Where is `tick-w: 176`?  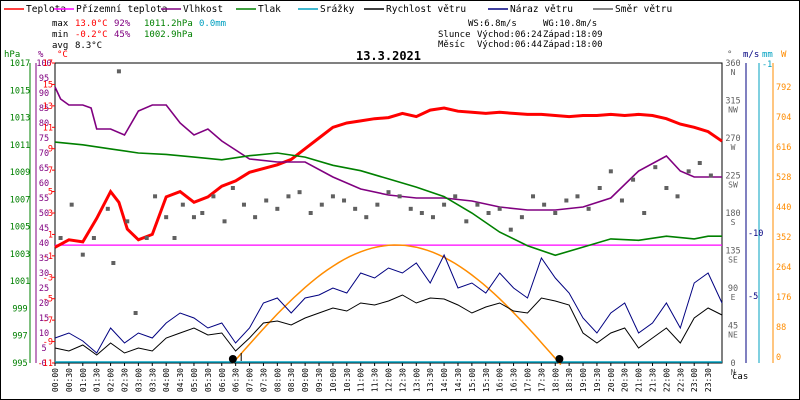
tick-w: 176 is located at coordinates (783, 298).